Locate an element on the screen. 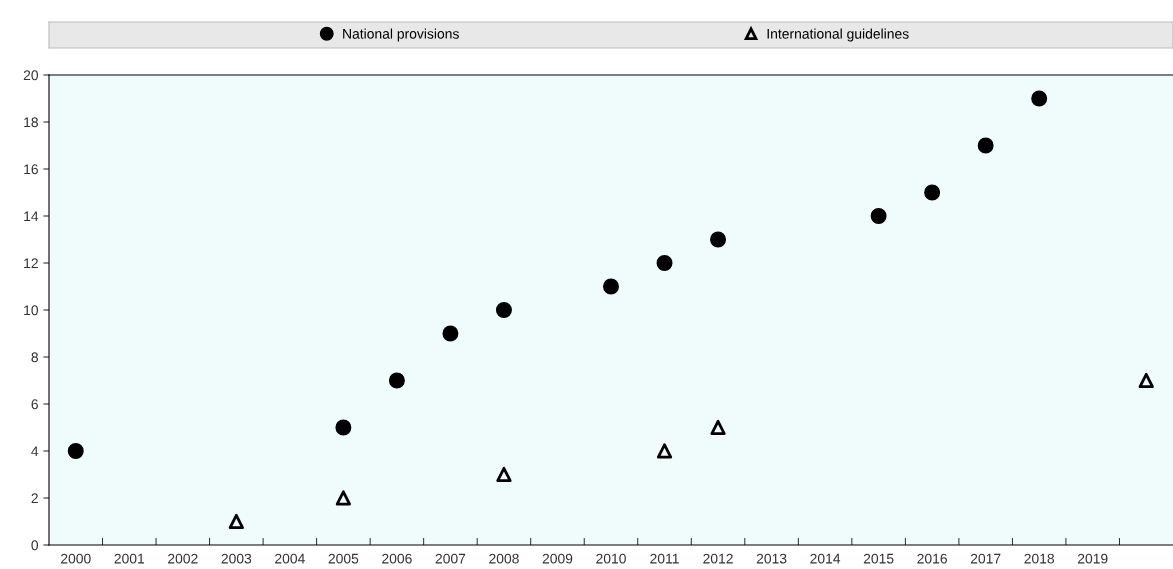  x-tick-label: 2005 is located at coordinates (343, 558).